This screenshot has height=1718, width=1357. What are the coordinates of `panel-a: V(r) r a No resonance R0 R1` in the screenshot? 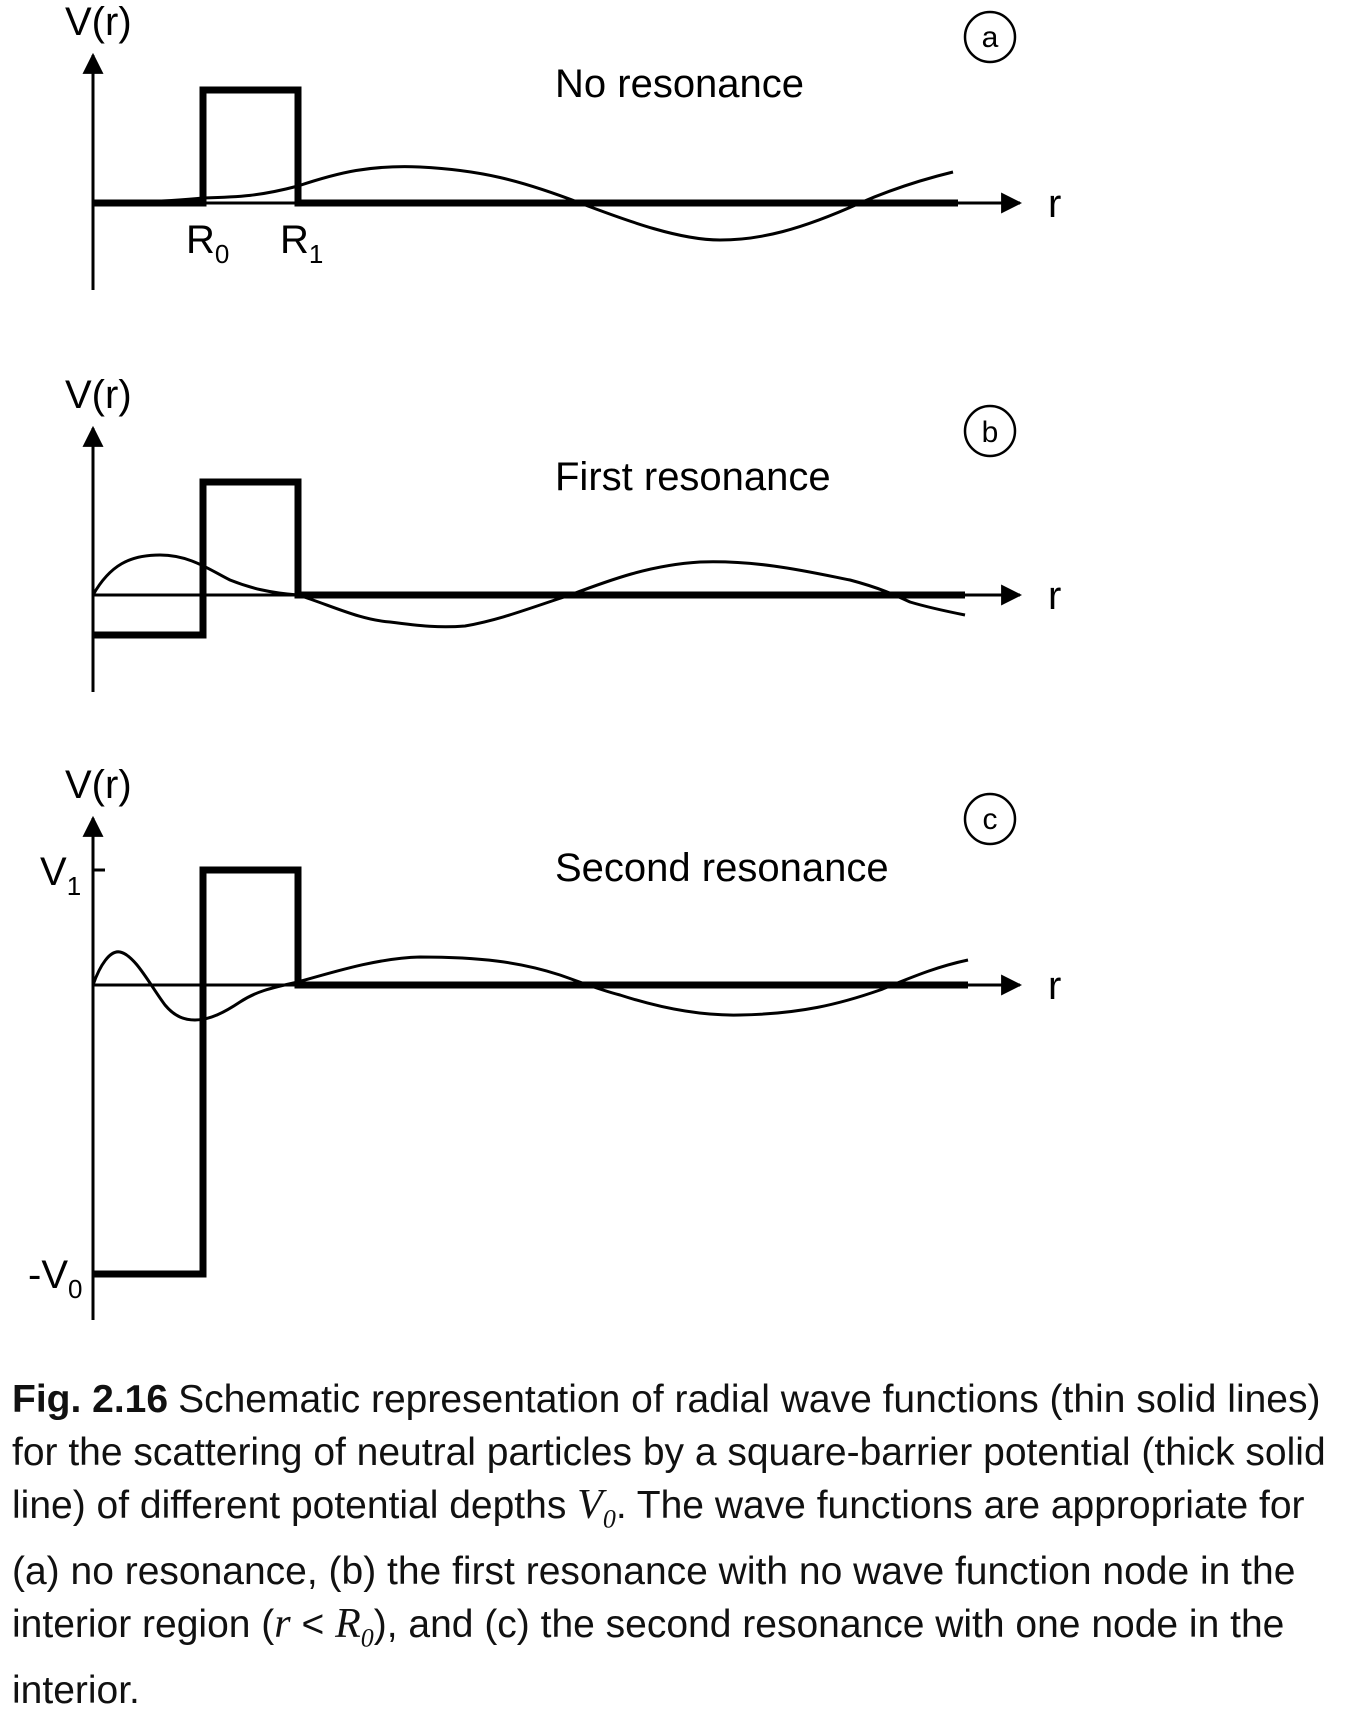 It's located at (563, 145).